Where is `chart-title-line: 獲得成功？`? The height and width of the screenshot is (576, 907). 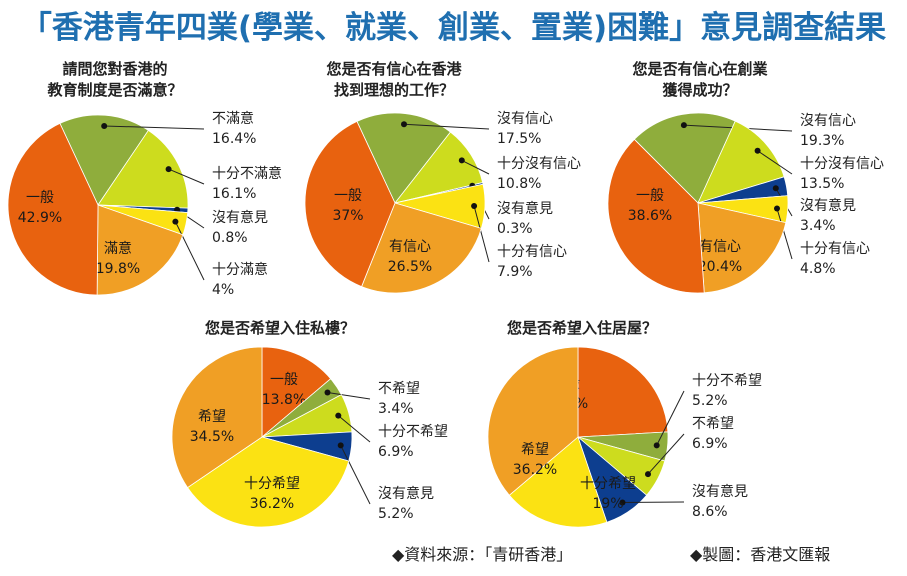 chart-title-line: 獲得成功？ is located at coordinates (700, 90).